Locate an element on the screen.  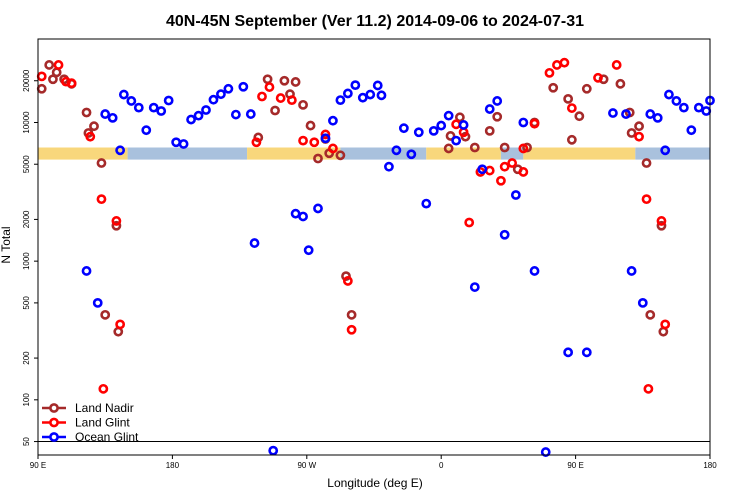
y-tick-label: 100 is located at coordinates (26, 400).